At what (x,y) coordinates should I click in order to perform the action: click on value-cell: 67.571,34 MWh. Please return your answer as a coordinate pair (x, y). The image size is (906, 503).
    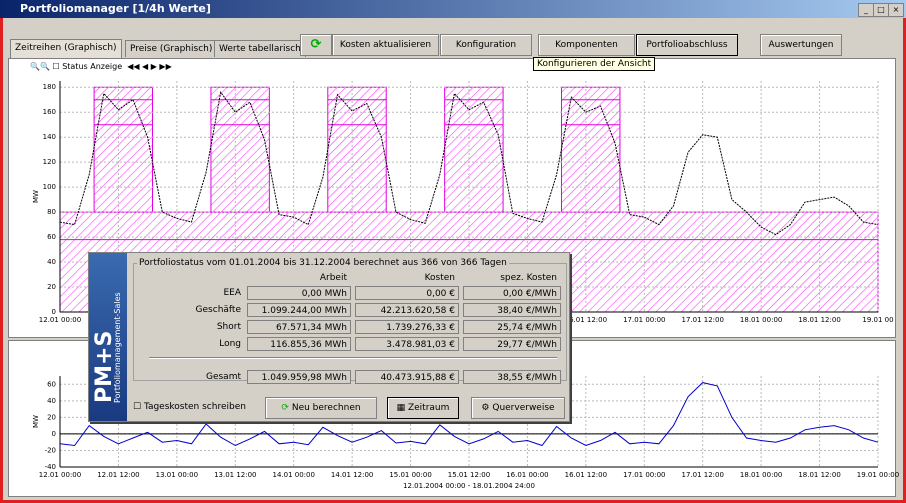
    Looking at the image, I should click on (299, 327).